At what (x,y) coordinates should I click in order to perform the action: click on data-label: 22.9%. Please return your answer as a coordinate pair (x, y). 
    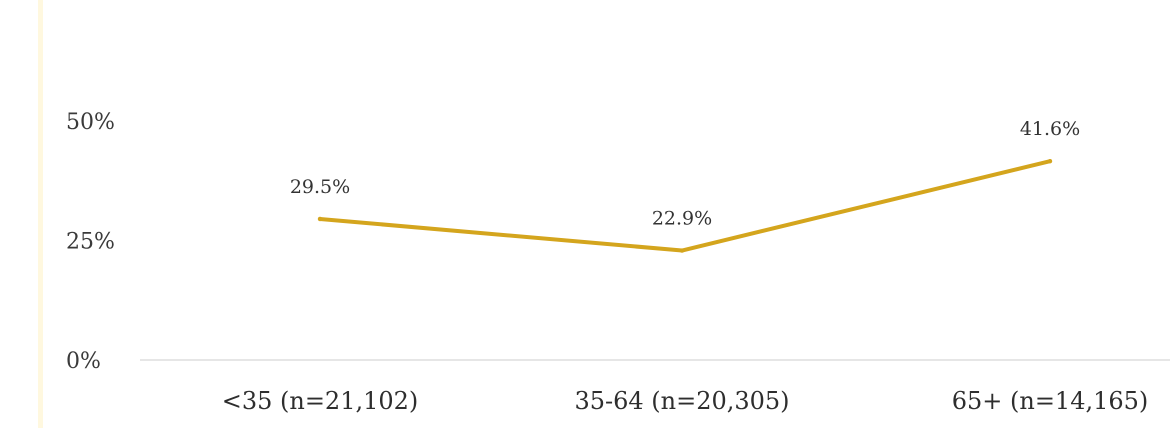
    Looking at the image, I should click on (682, 219).